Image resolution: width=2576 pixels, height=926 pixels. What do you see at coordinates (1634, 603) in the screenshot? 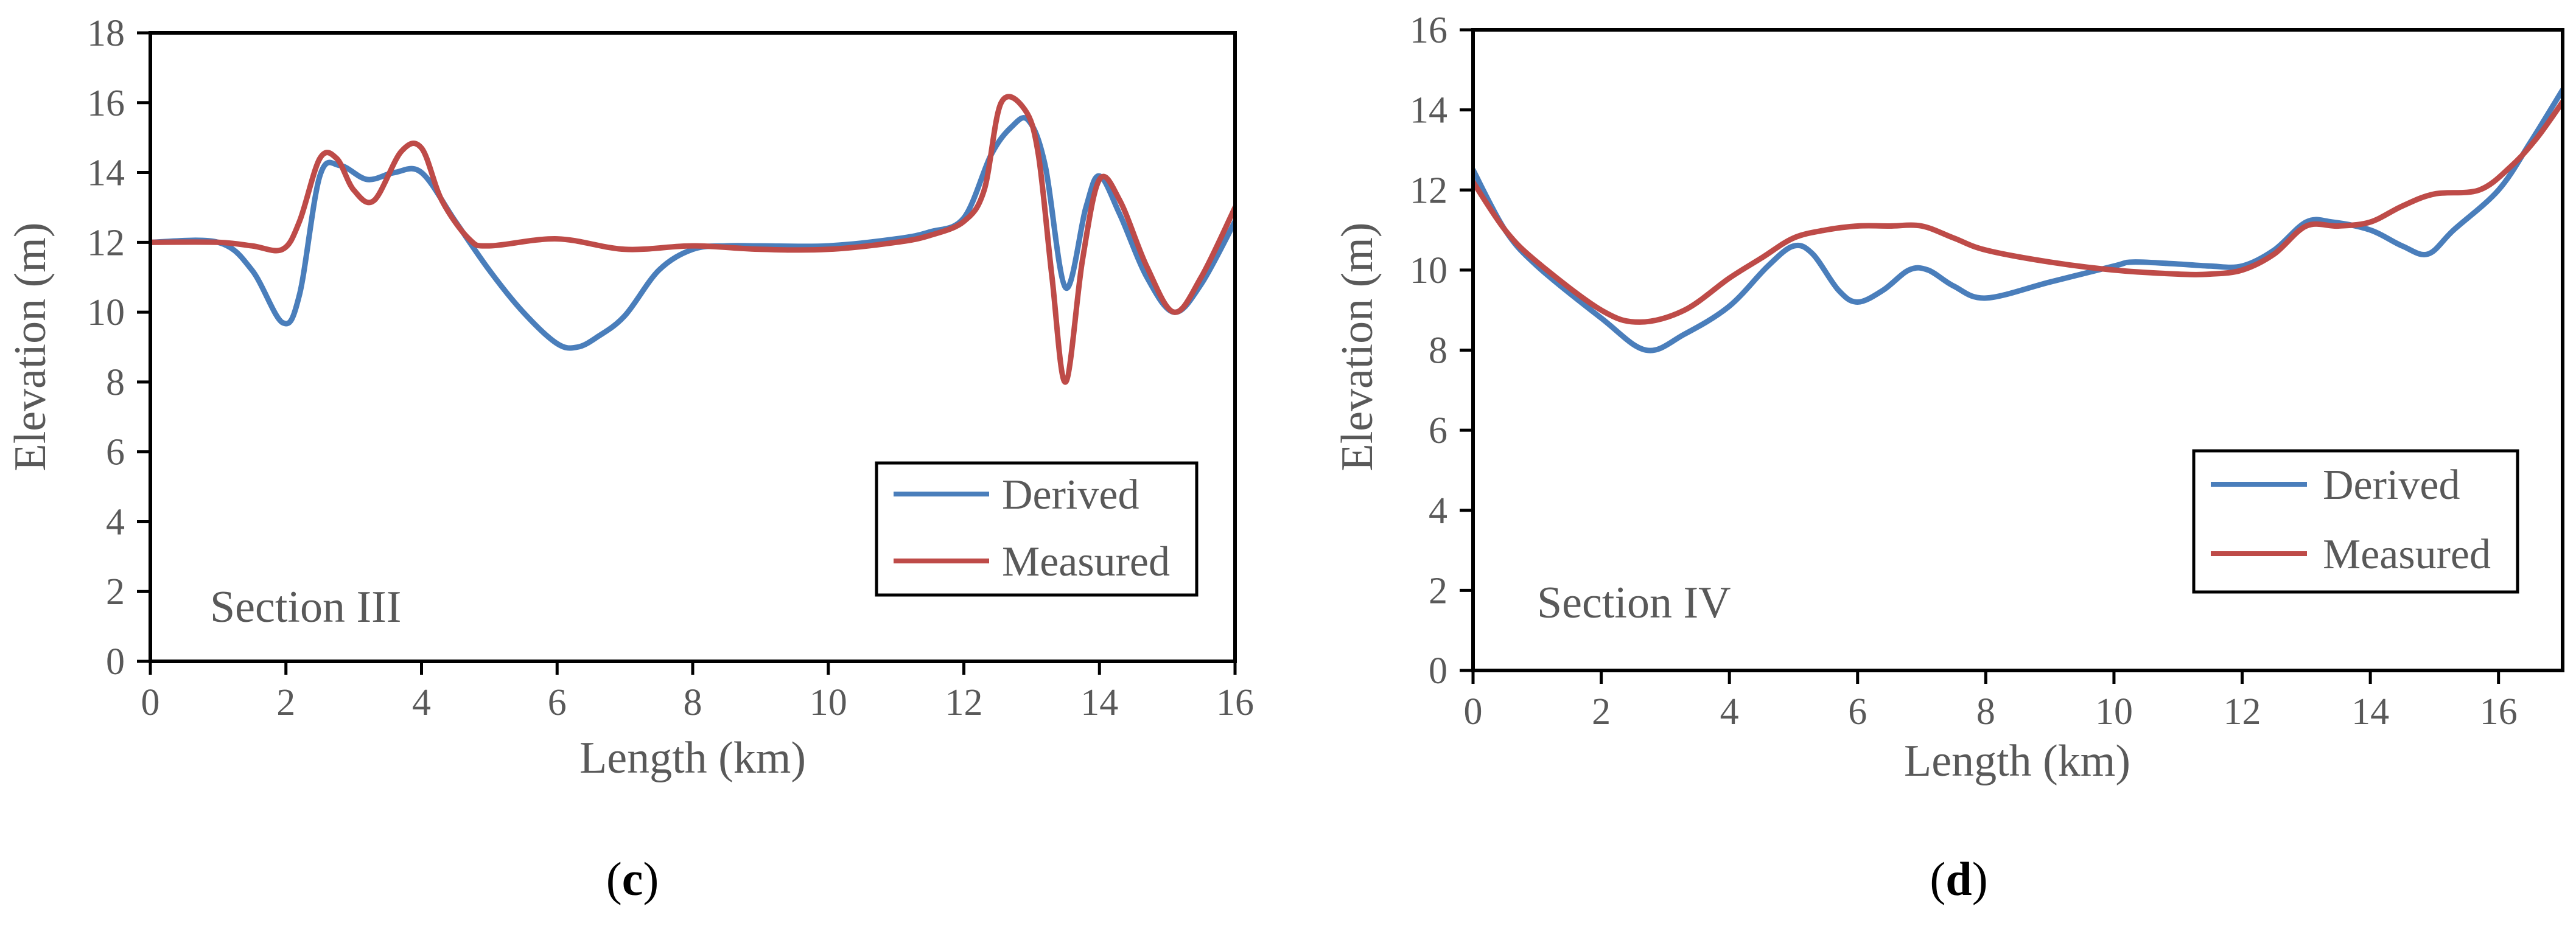
I see `section-annotation: Section IV` at bounding box center [1634, 603].